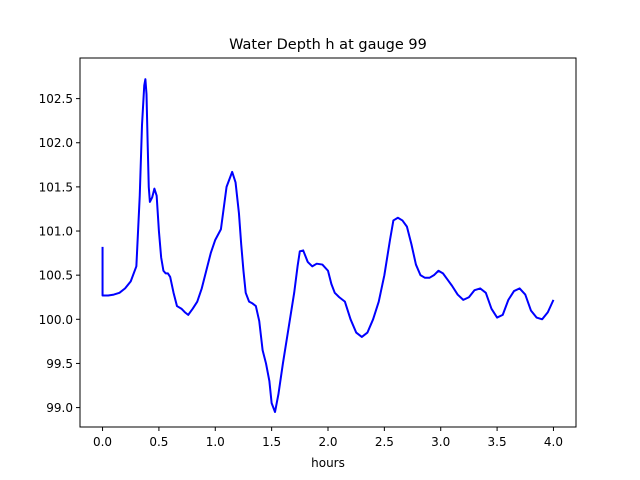 The width and height of the screenshot is (640, 480). Describe the element at coordinates (56, 232) in the screenshot. I see `y-tick-label: 101.0` at that location.